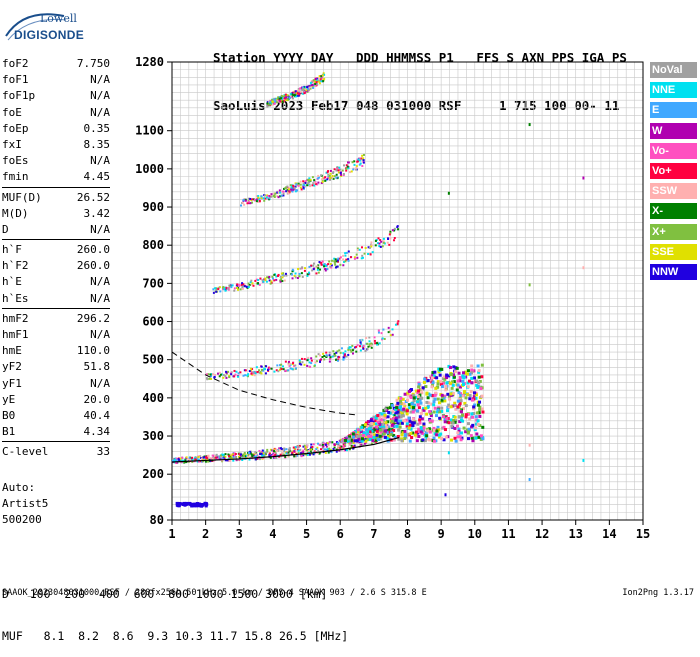 The image size is (700, 657). What do you see at coordinates (153, 474) in the screenshot?
I see `y-tick-label: 200` at bounding box center [153, 474].